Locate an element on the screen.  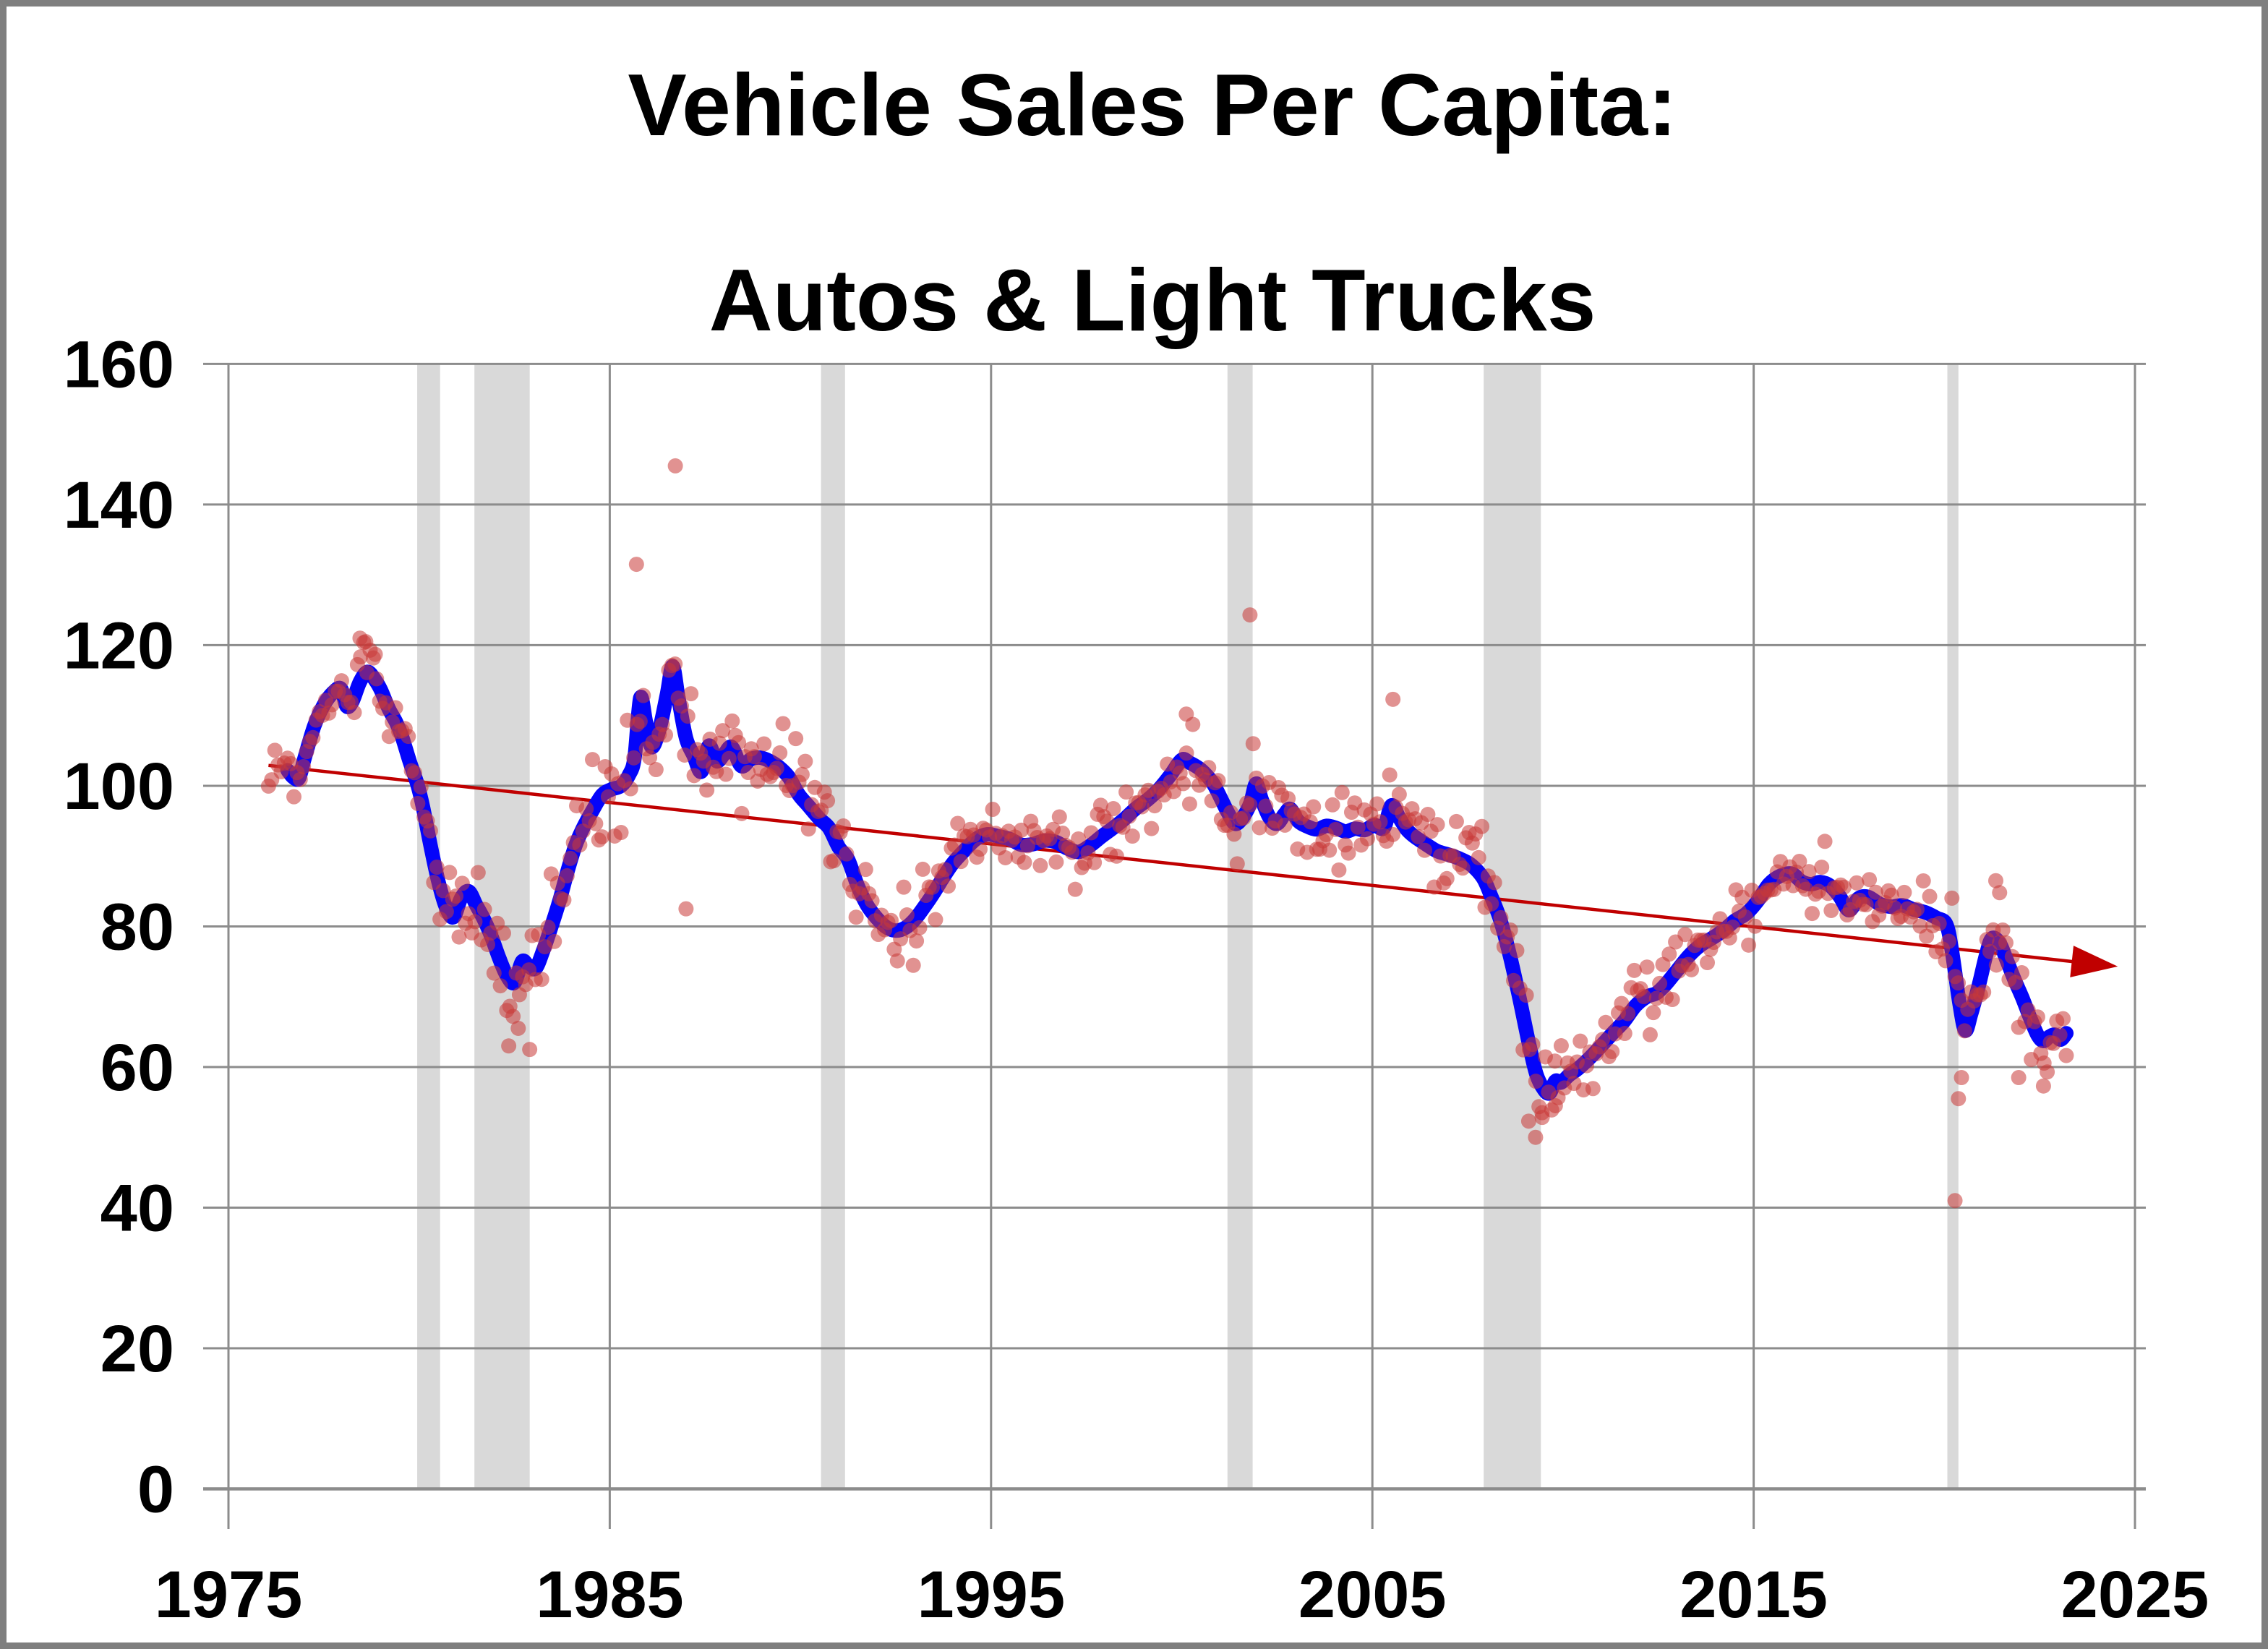
x-tick-label: 1995 is located at coordinates (991, 1595).